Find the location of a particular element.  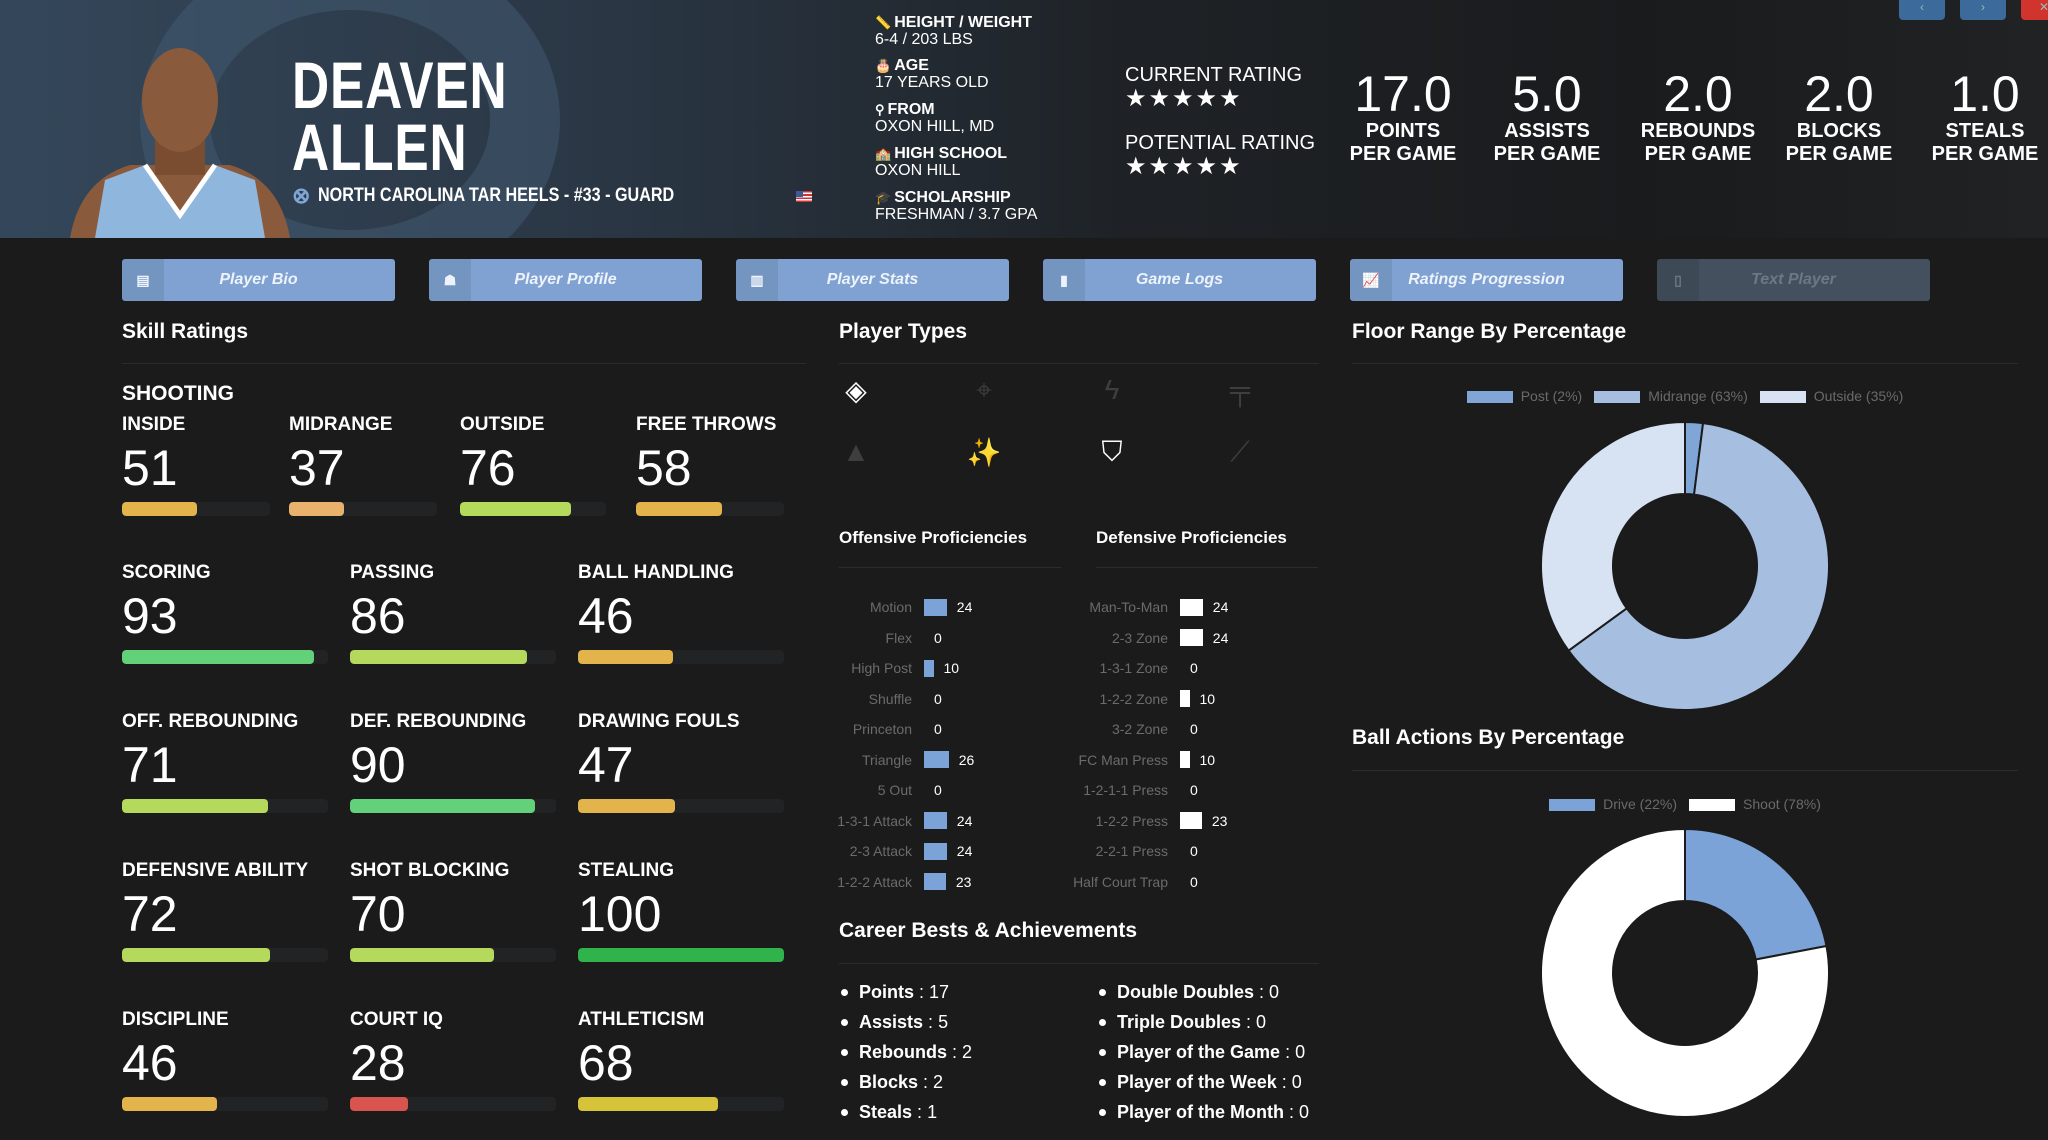

tab-ratings-progression: 📈 Ratings Progression is located at coordinates (1486, 280).